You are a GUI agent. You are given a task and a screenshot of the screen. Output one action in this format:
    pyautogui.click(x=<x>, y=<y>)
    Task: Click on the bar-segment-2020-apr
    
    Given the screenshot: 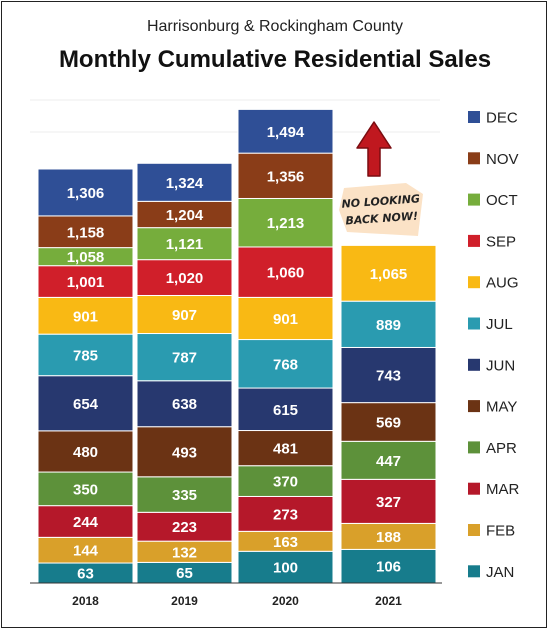 What is the action you would take?
    pyautogui.click(x=285, y=481)
    